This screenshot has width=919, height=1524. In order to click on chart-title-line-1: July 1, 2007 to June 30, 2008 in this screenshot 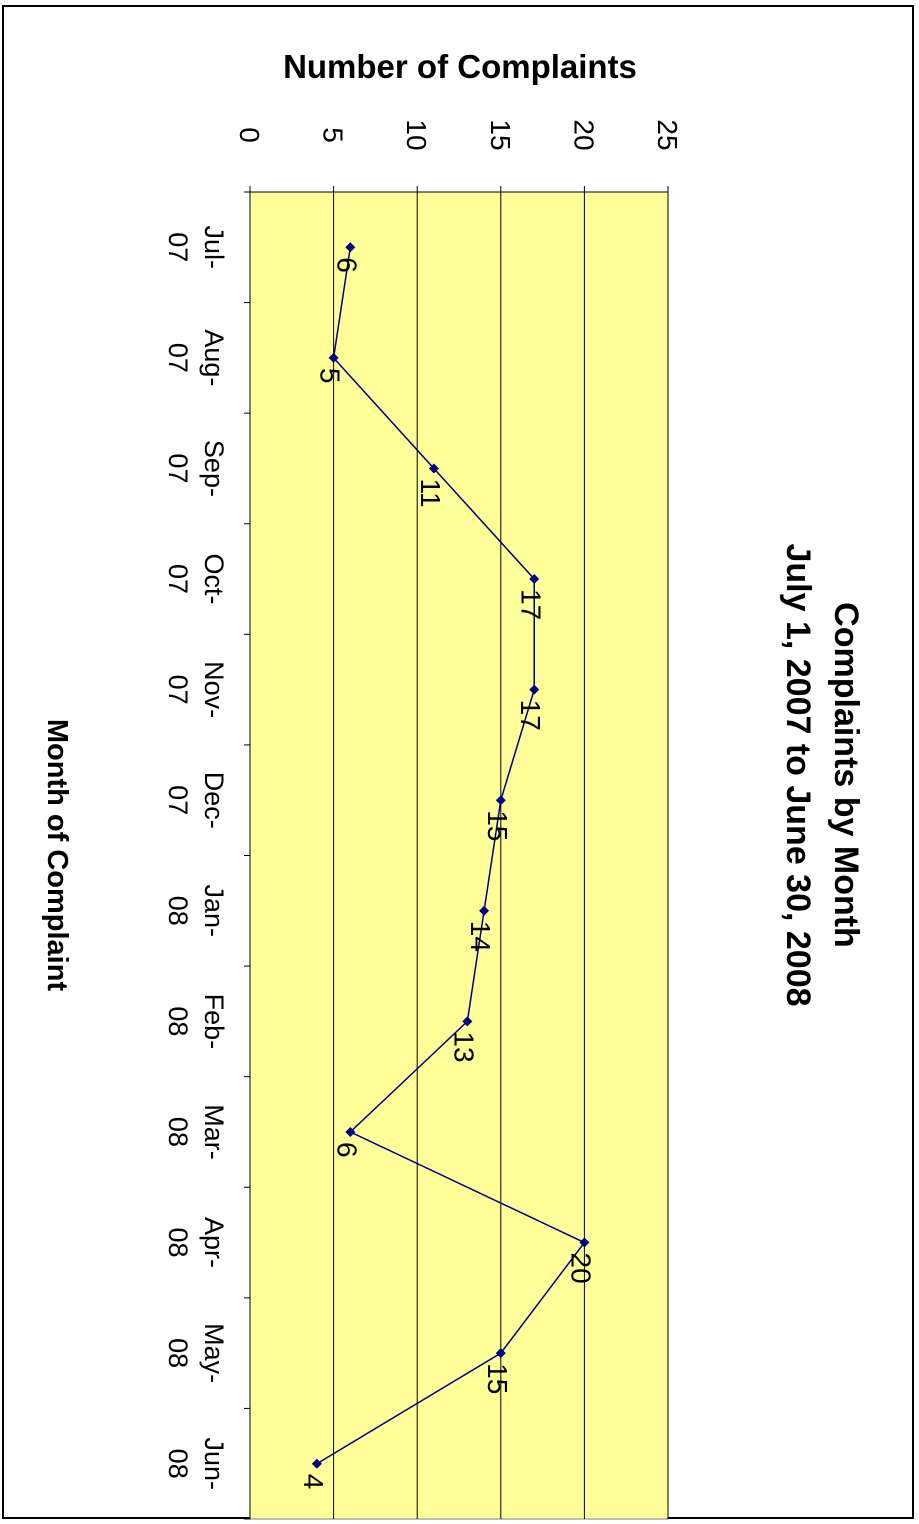, I will do `click(798, 774)`.